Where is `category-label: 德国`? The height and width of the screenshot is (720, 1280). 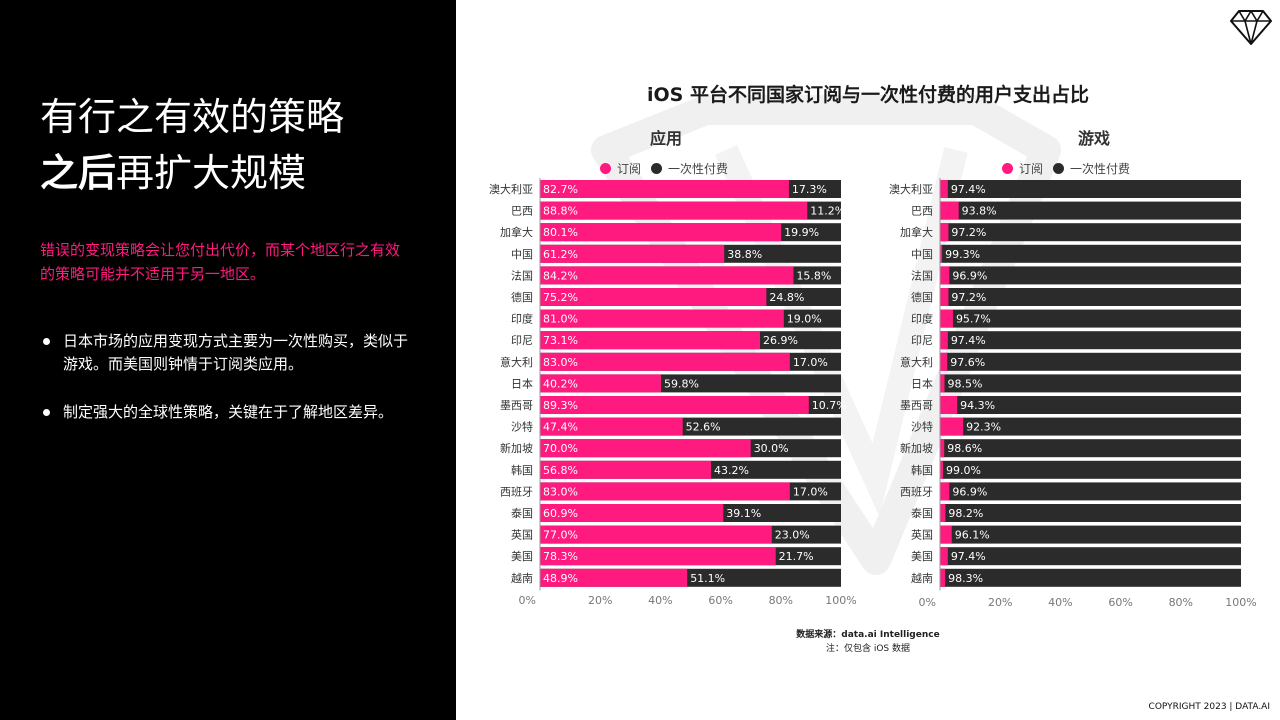 category-label: 德国 is located at coordinates (522, 297).